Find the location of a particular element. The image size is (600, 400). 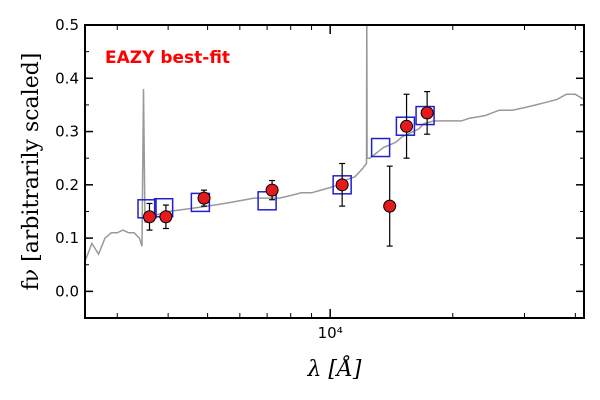

y-tick-label: 0.0 is located at coordinates (67, 291).